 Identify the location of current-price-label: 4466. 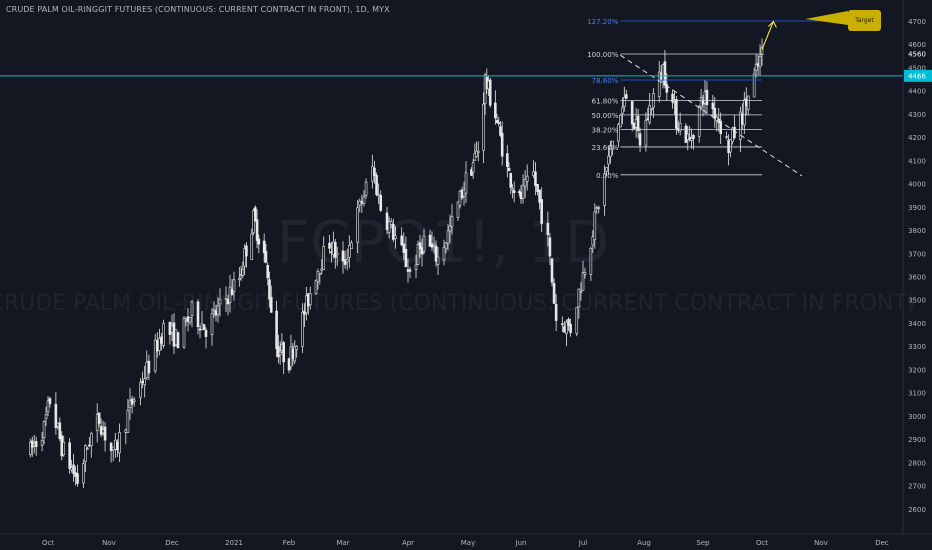
(917, 76).